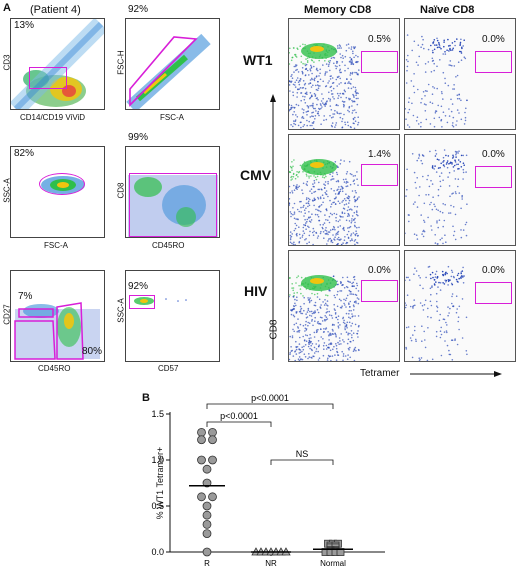  I want to click on gate-fsc, so click(163, 71).